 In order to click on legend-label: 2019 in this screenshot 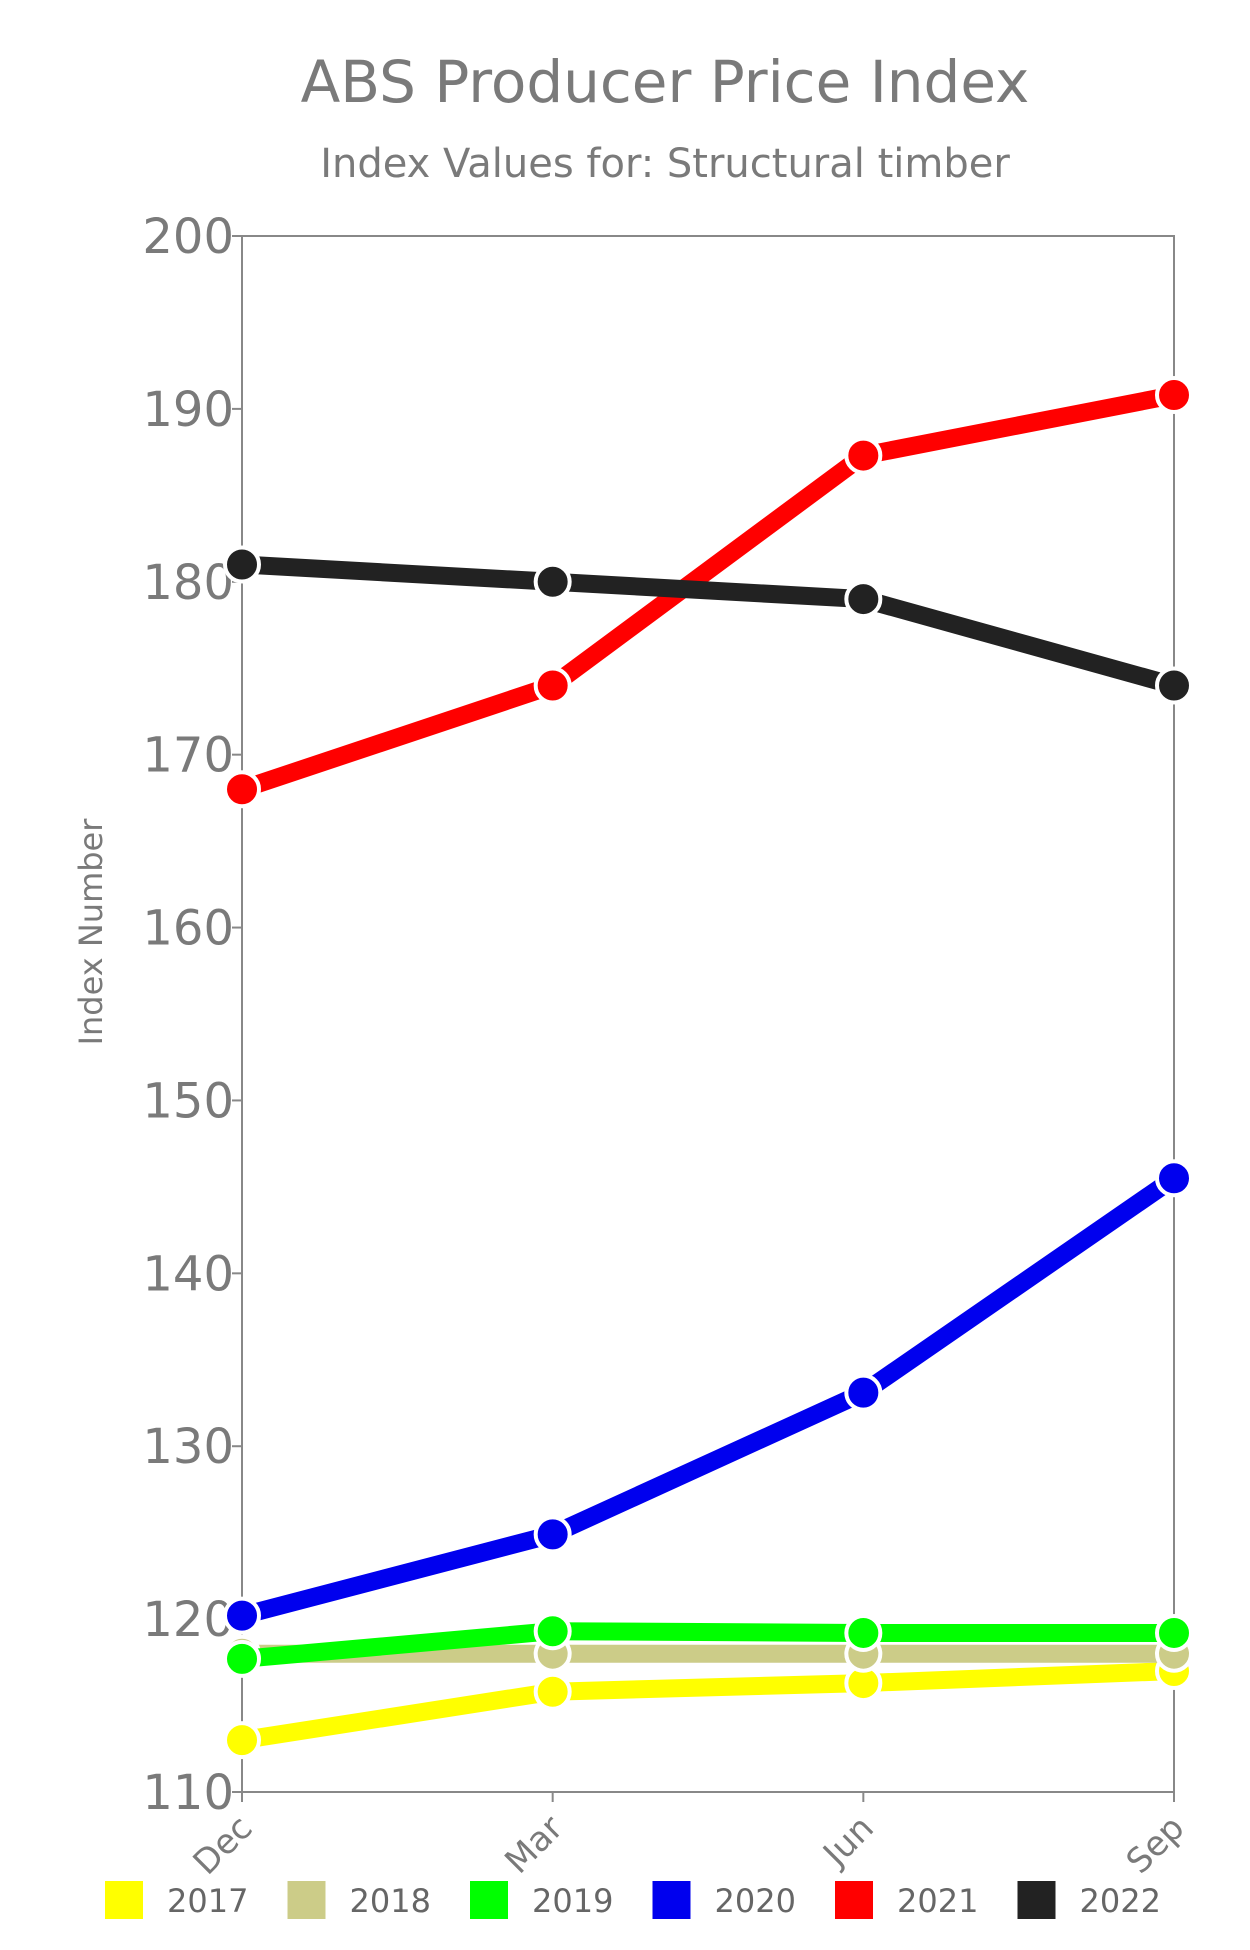, I will do `click(572, 1901)`.